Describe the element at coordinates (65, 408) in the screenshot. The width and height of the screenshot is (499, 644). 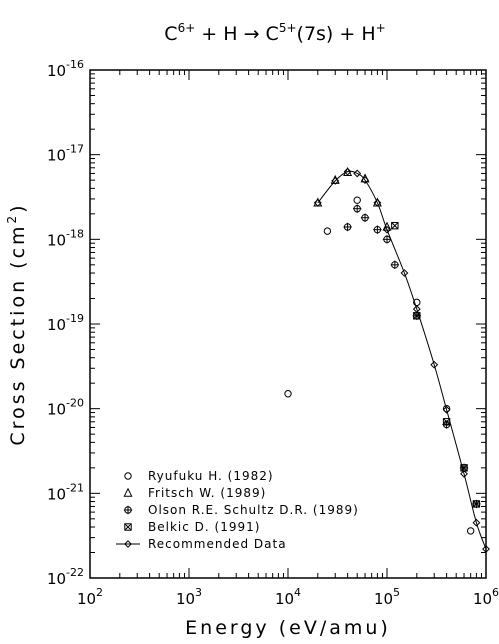
I see `y-tick-label: 10-20` at that location.